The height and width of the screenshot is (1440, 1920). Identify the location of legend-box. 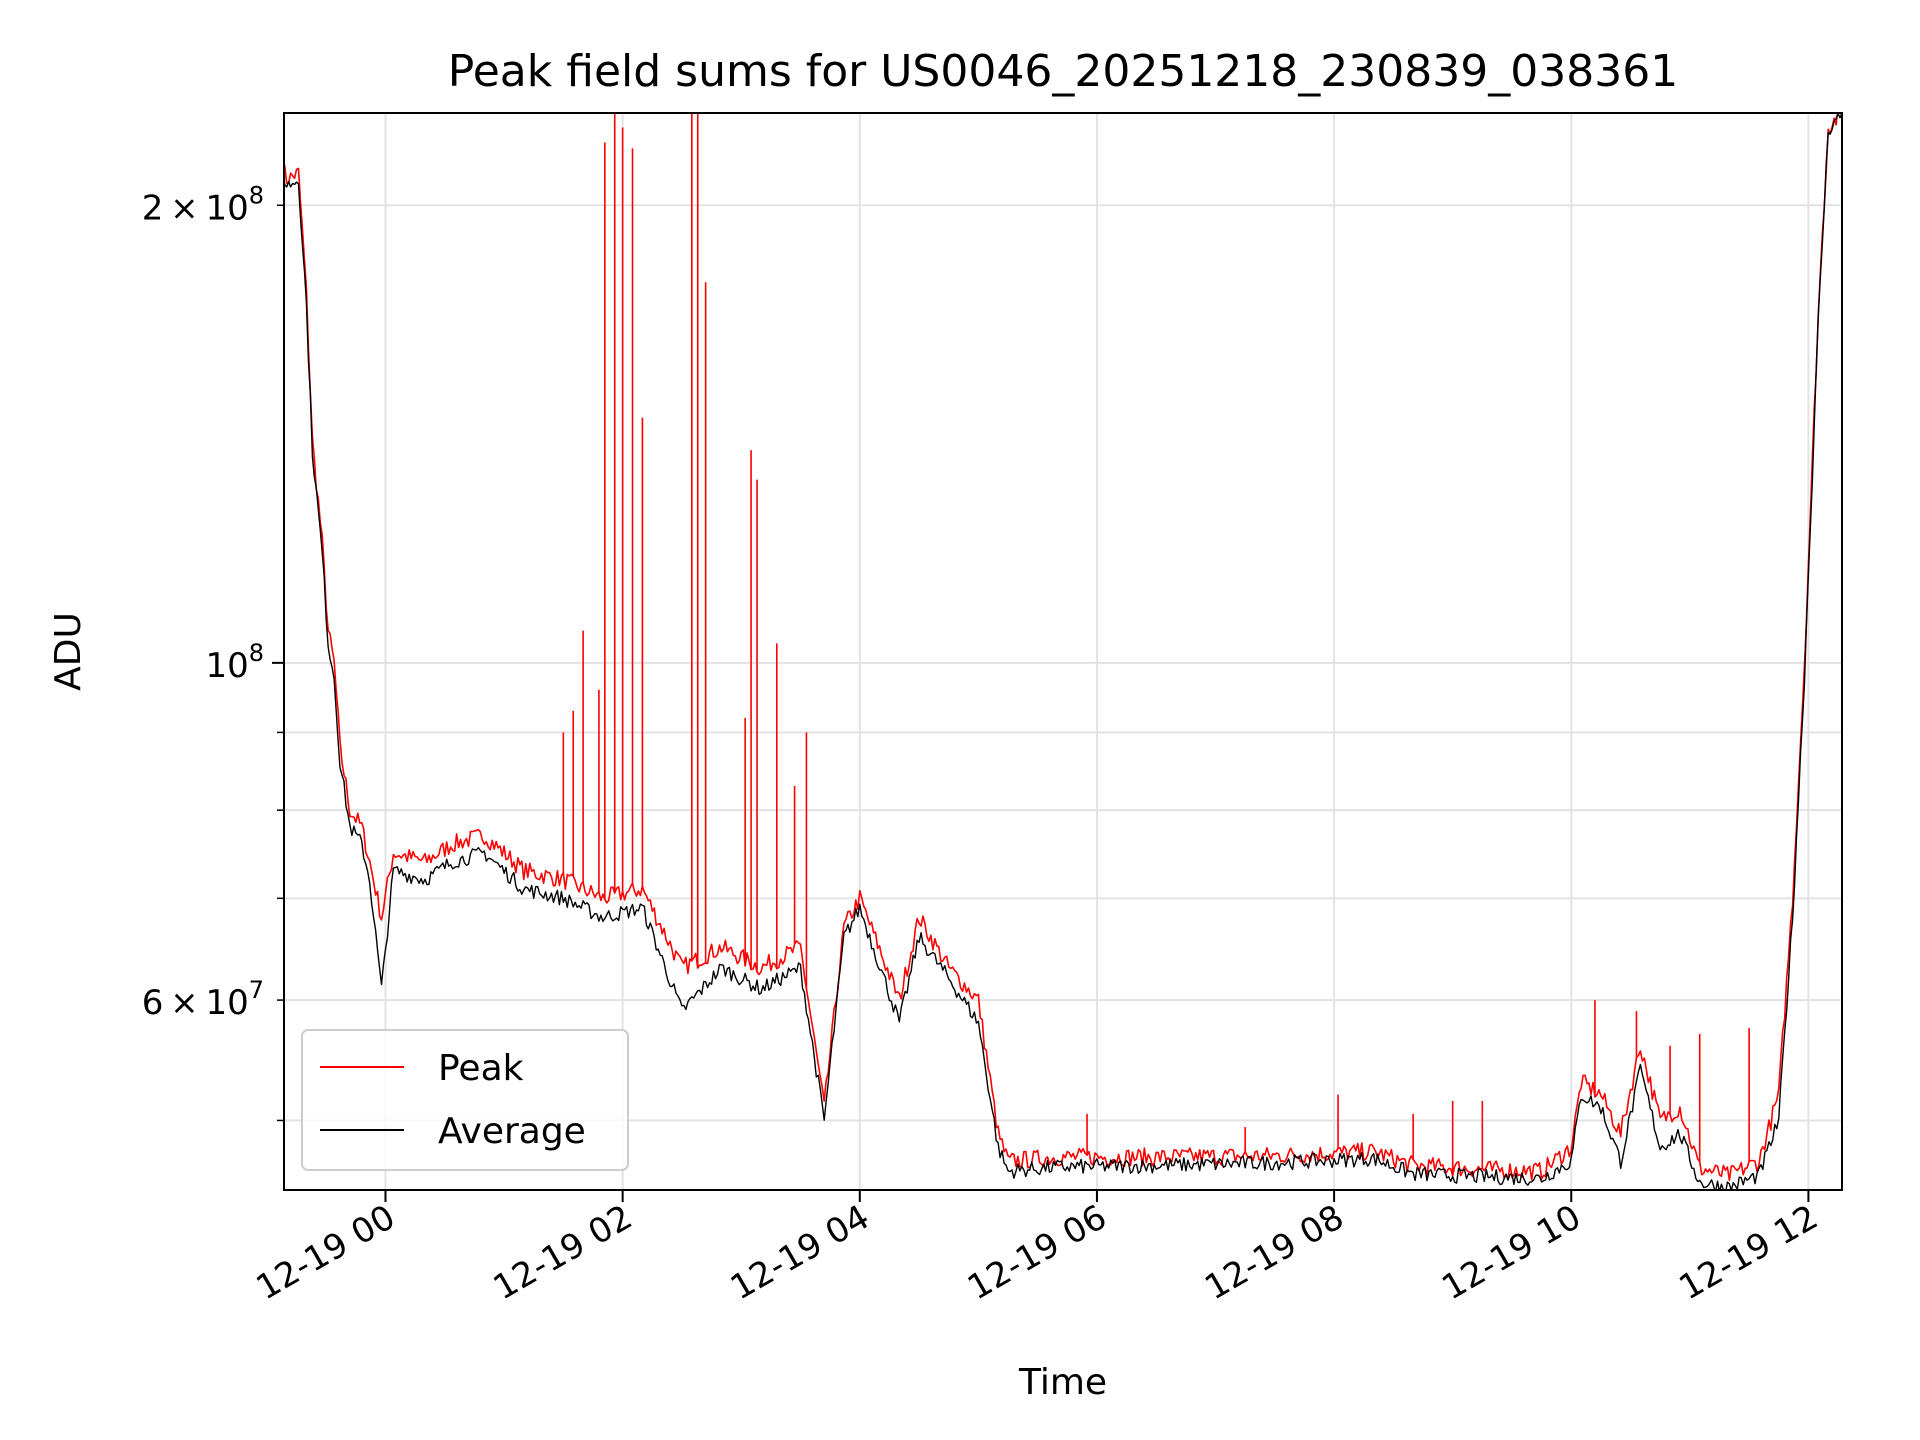
(465, 1100).